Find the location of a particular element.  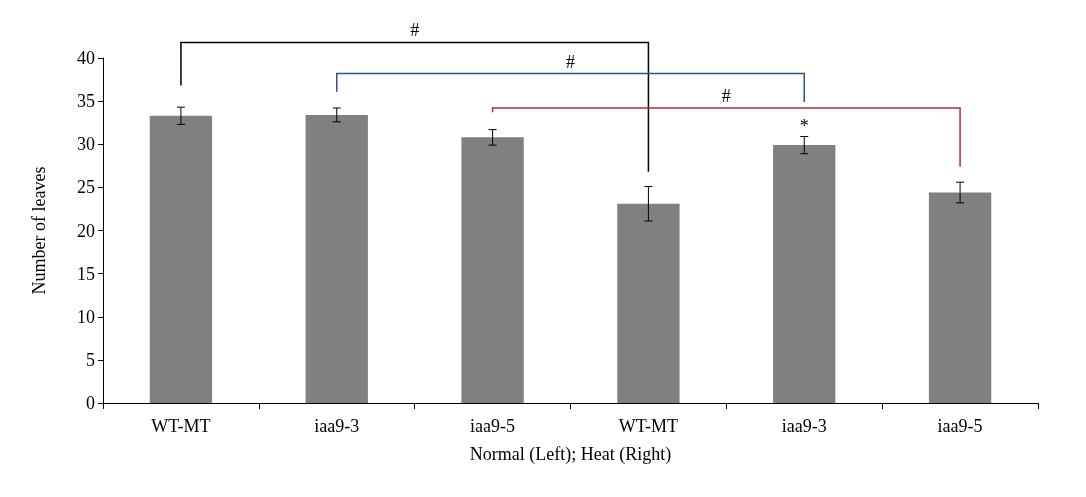

y-tick-label: 0 is located at coordinates (90, 403).